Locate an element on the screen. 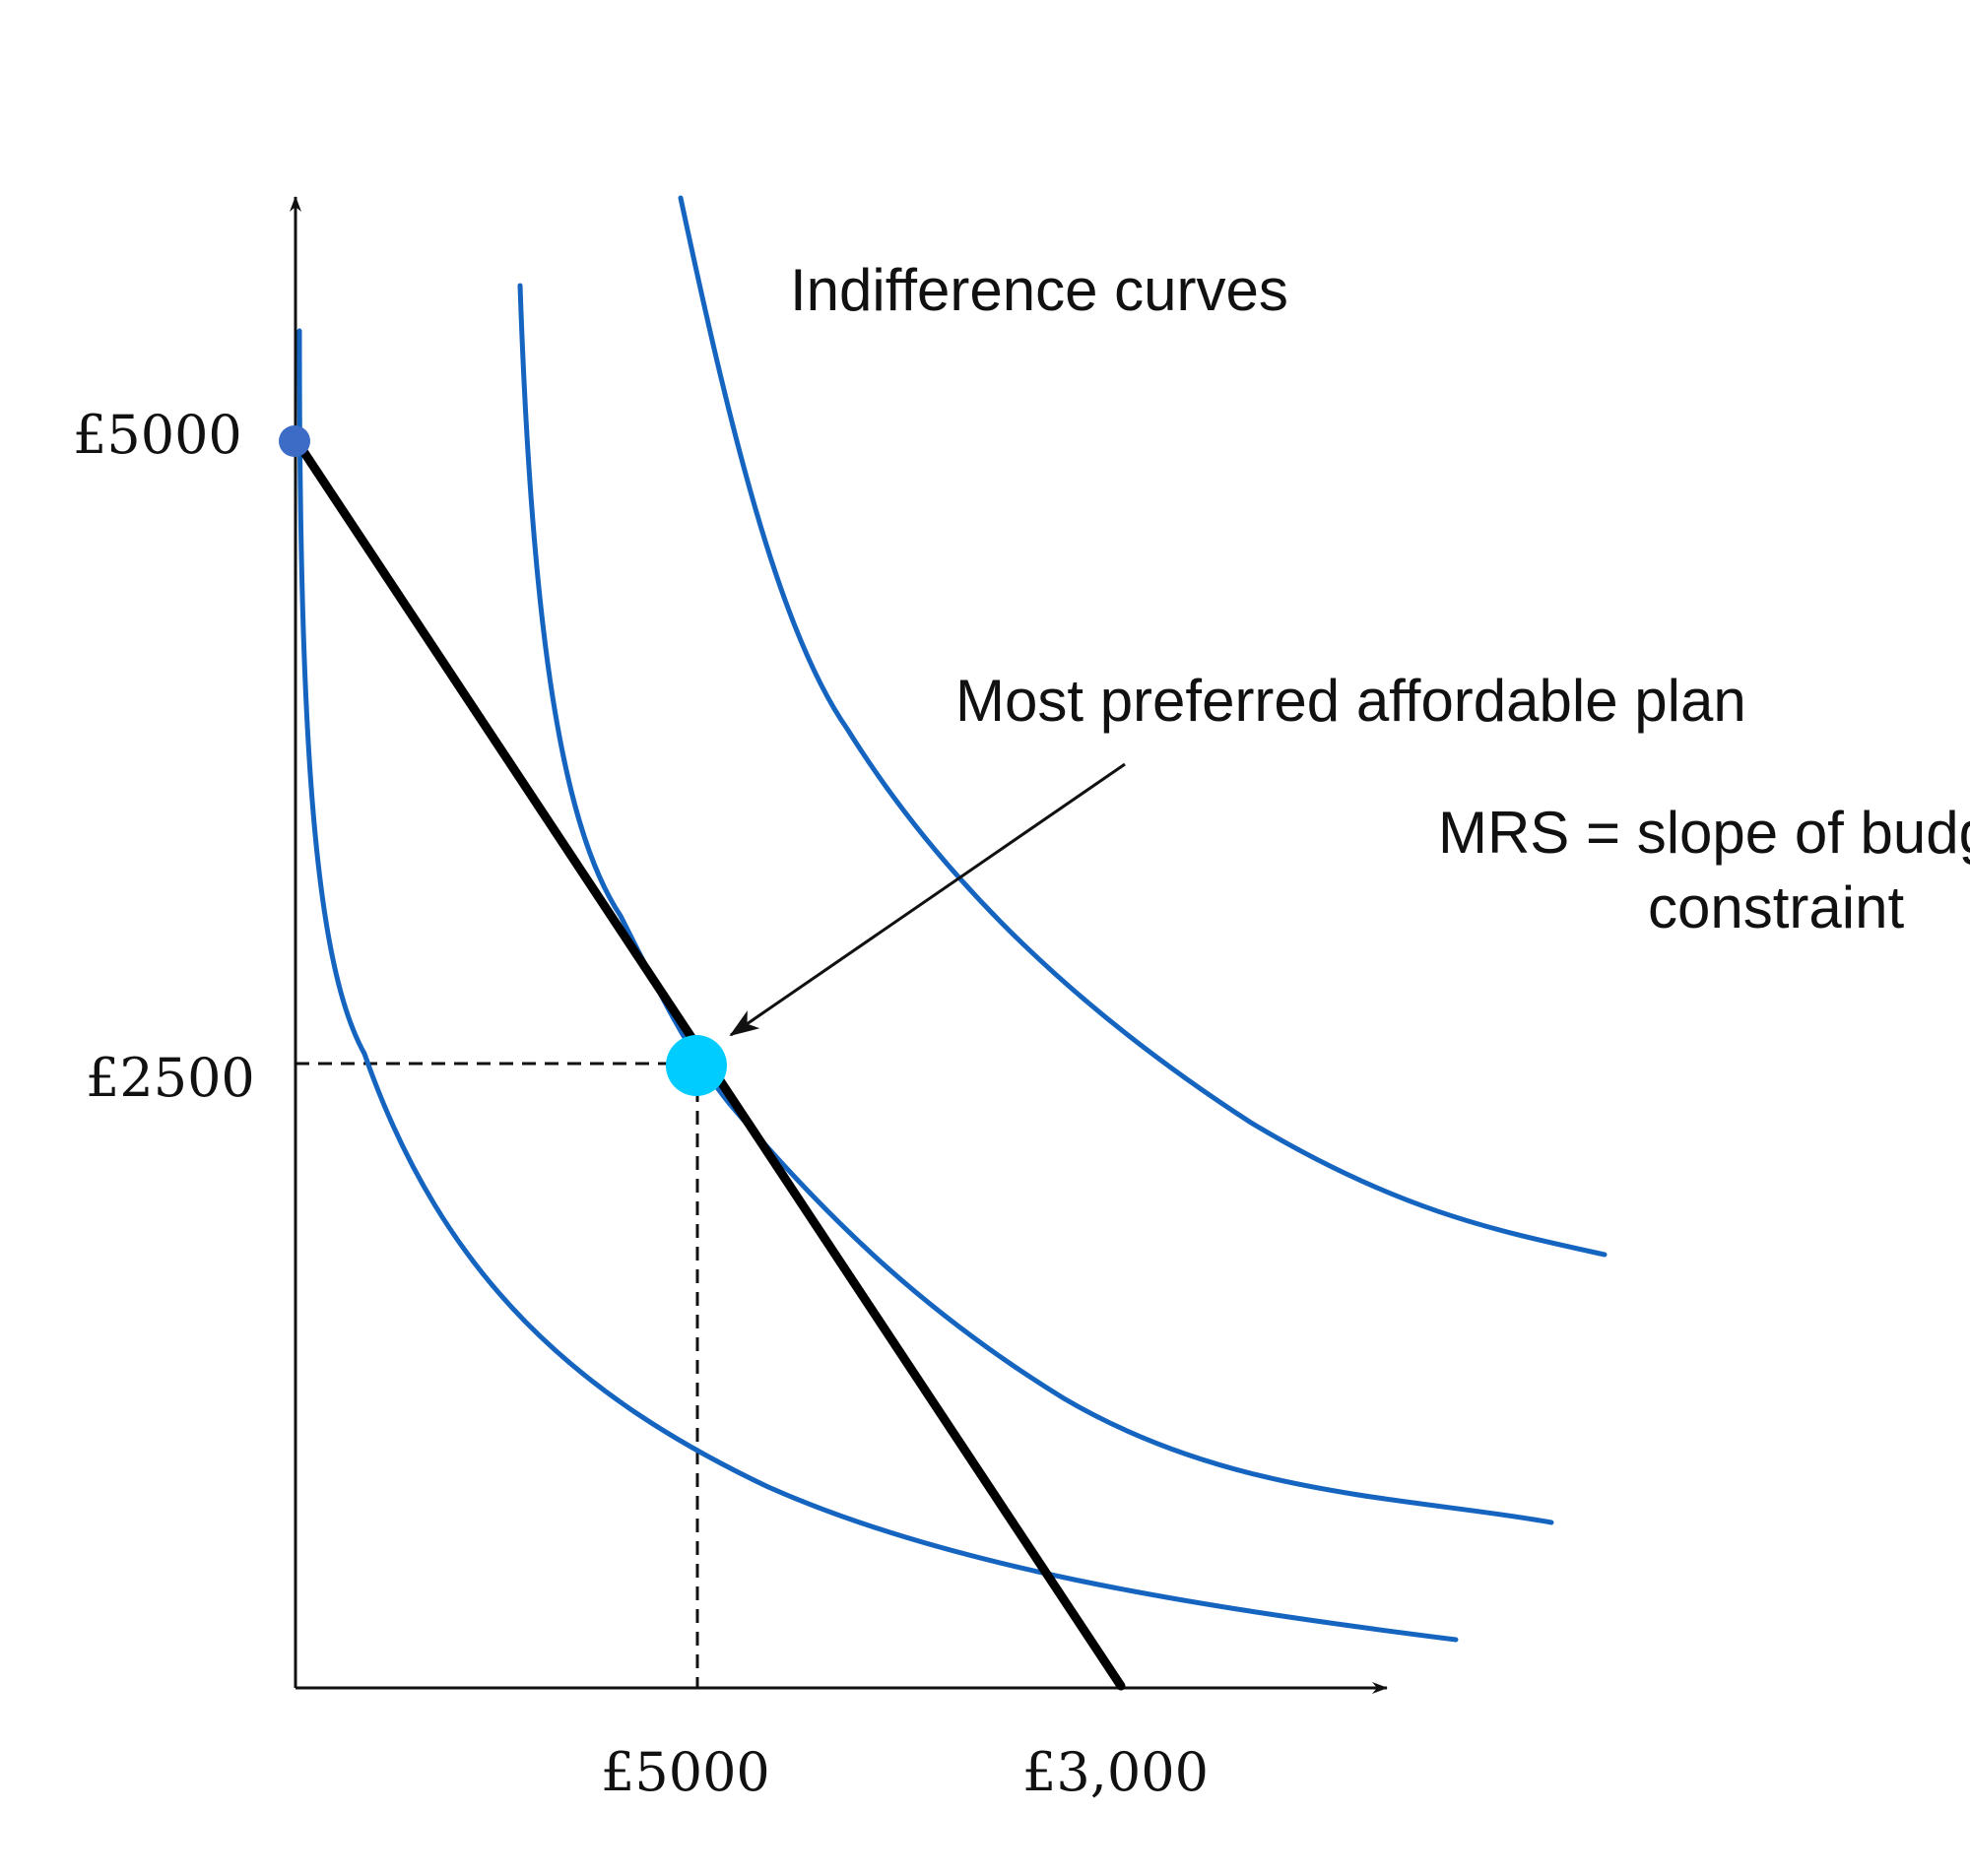 This screenshot has height=1876, width=1970. y-tick-label-mid: £2500 is located at coordinates (170, 1078).